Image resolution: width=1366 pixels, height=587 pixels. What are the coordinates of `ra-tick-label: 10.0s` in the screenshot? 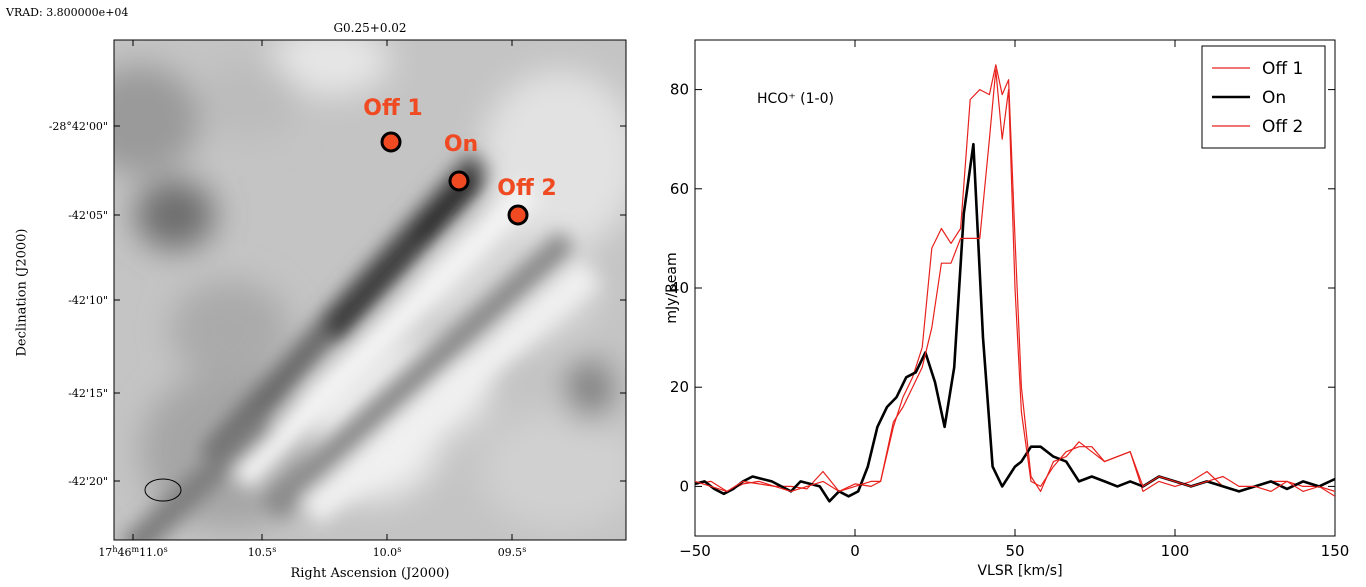 It's located at (387, 552).